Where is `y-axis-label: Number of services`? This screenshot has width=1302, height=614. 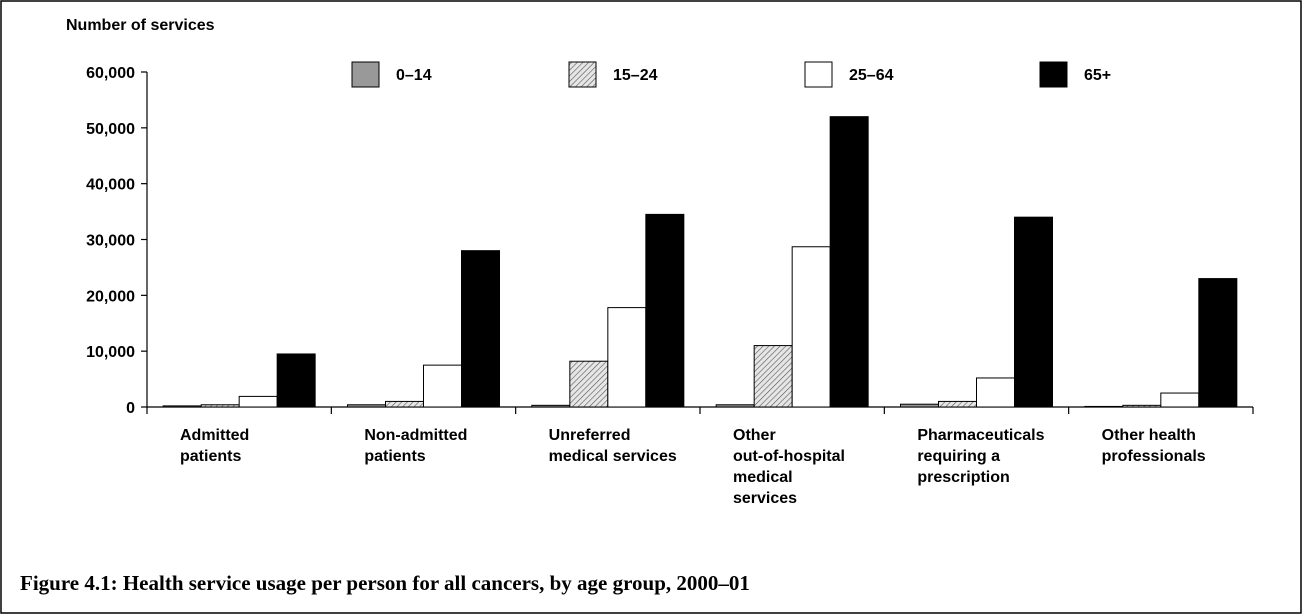
y-axis-label: Number of services is located at coordinates (140, 25).